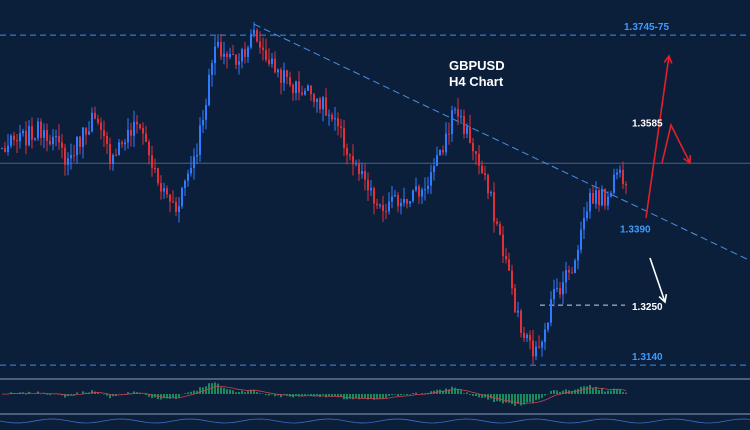 This screenshot has width=750, height=430. What do you see at coordinates (676, 143) in the screenshot?
I see `reversal-arrow-path` at bounding box center [676, 143].